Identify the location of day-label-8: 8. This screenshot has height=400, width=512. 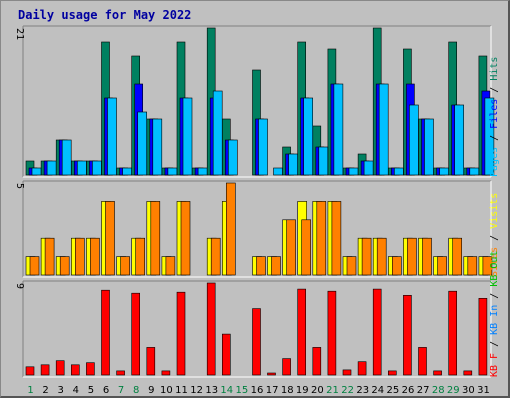
(136, 390).